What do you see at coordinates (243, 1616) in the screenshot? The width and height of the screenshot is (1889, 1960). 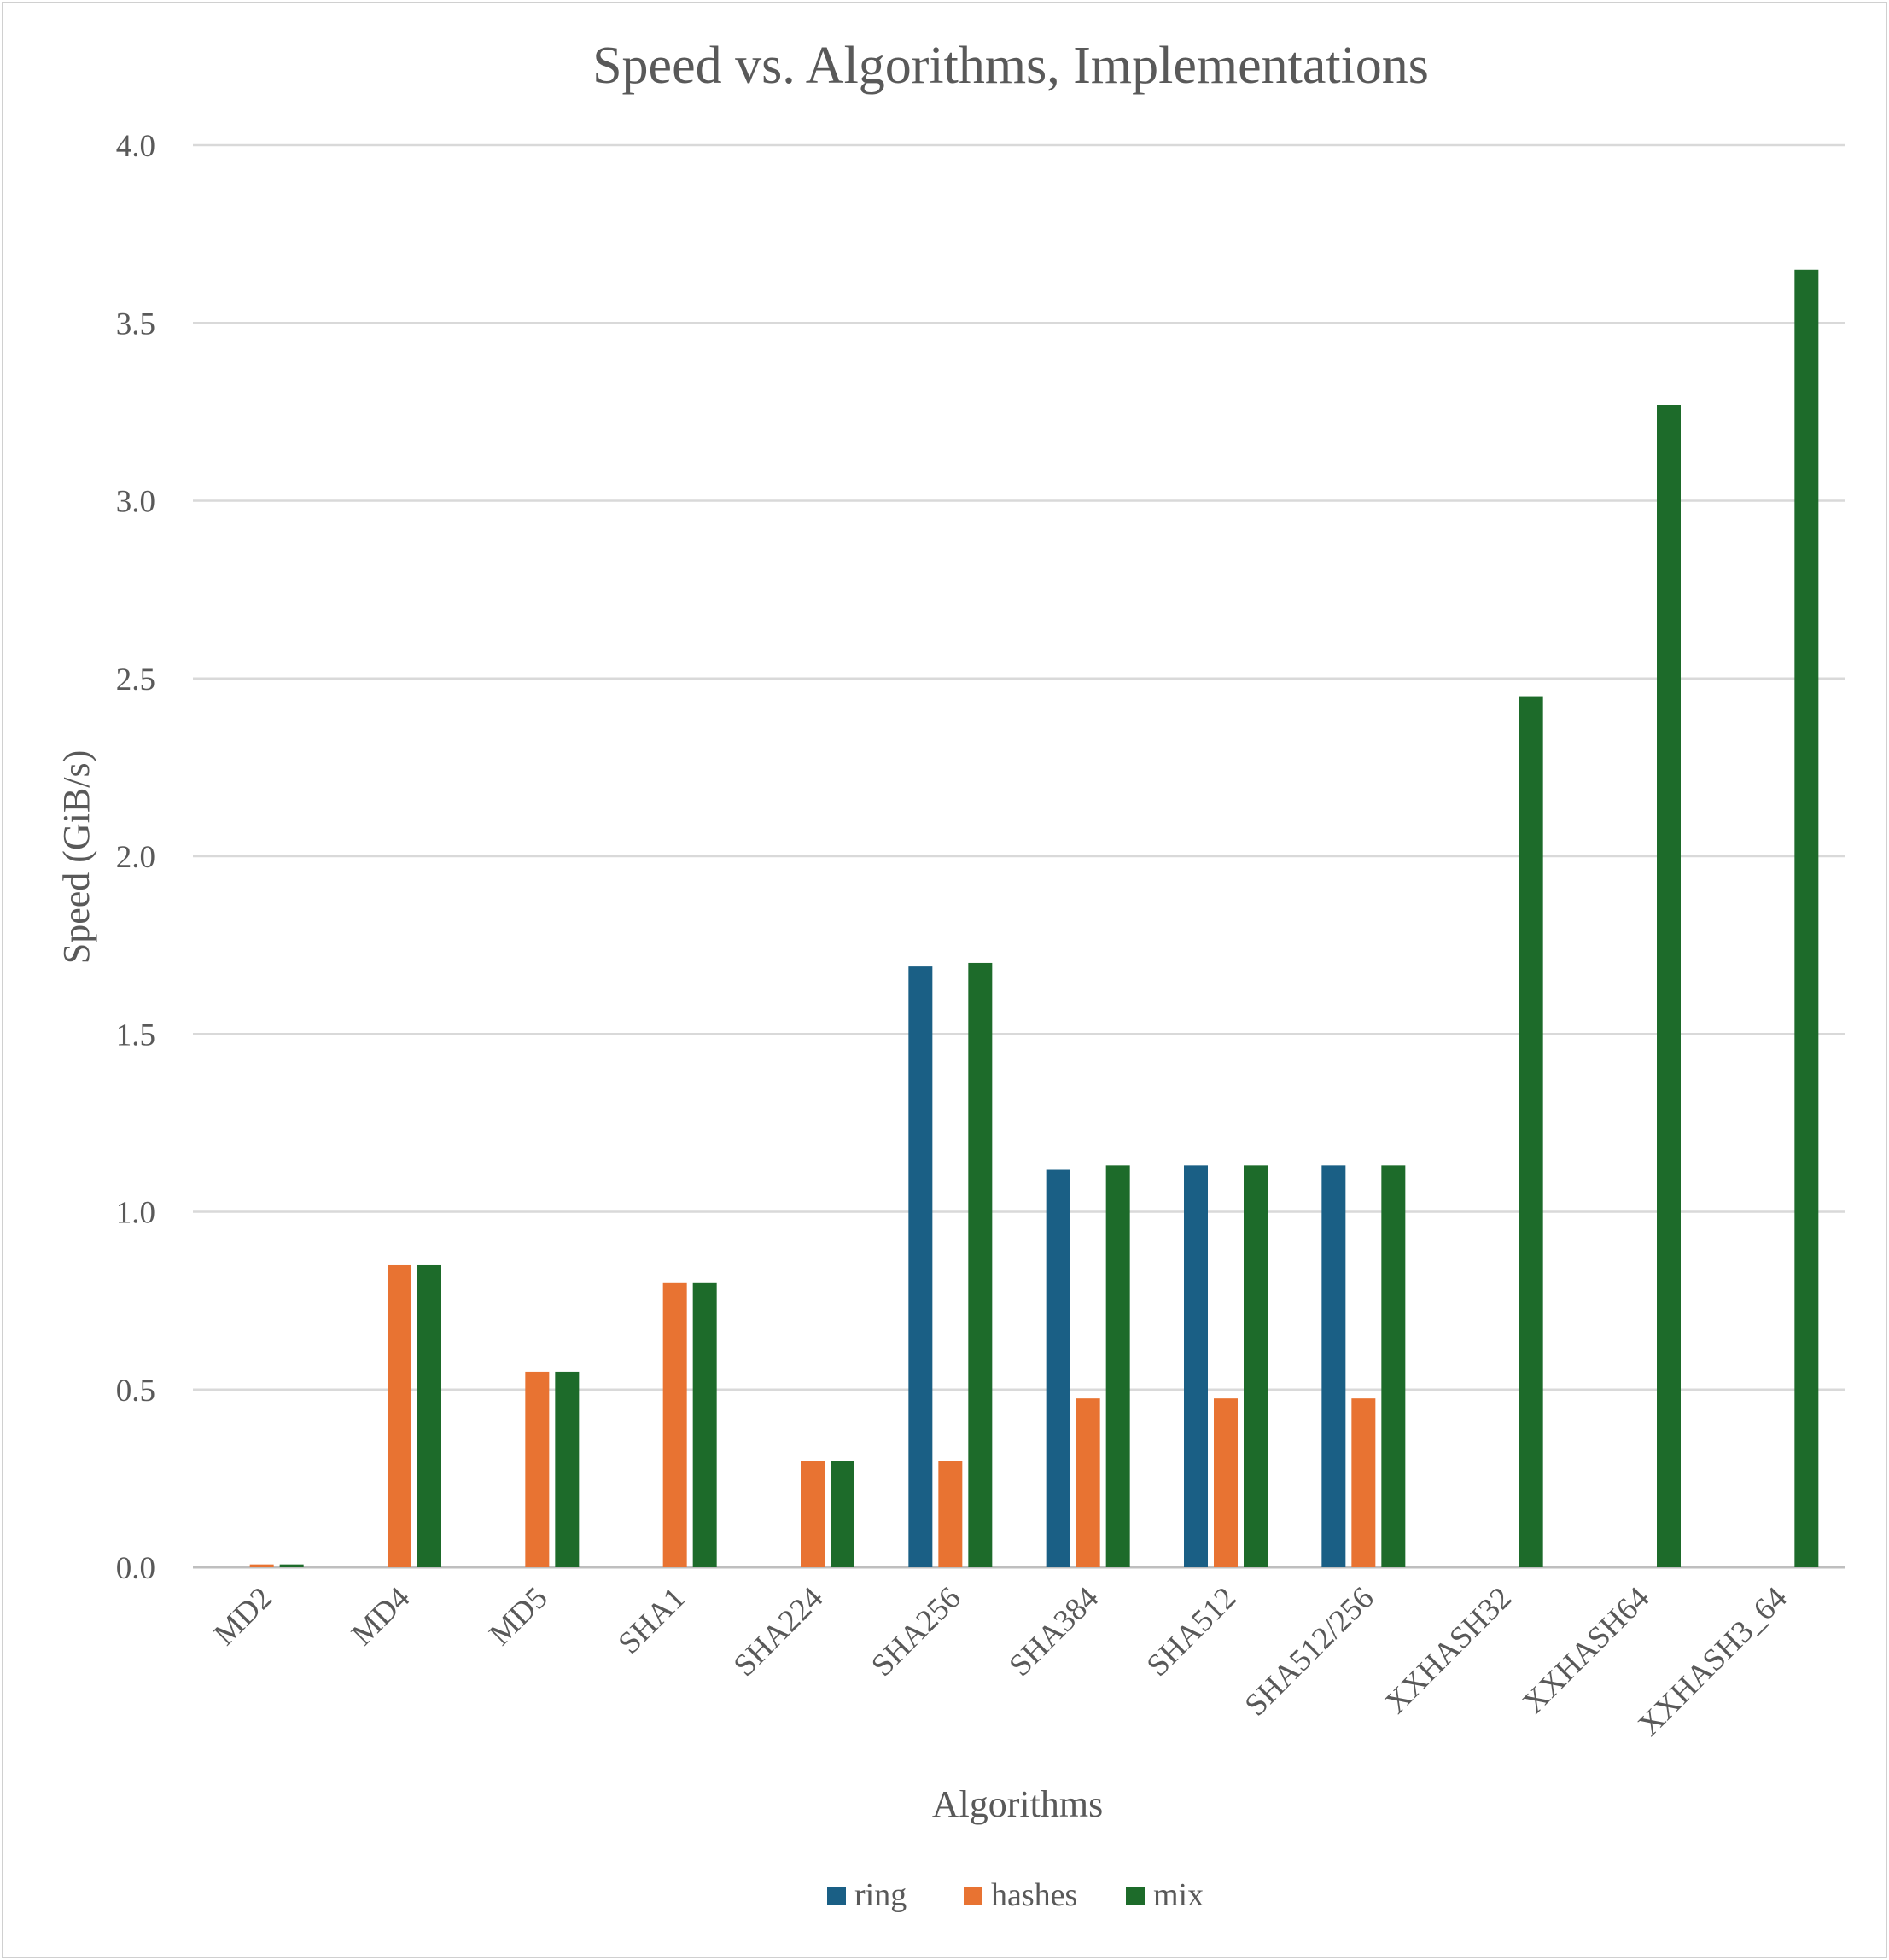 I see `x-tick-label: MD2` at bounding box center [243, 1616].